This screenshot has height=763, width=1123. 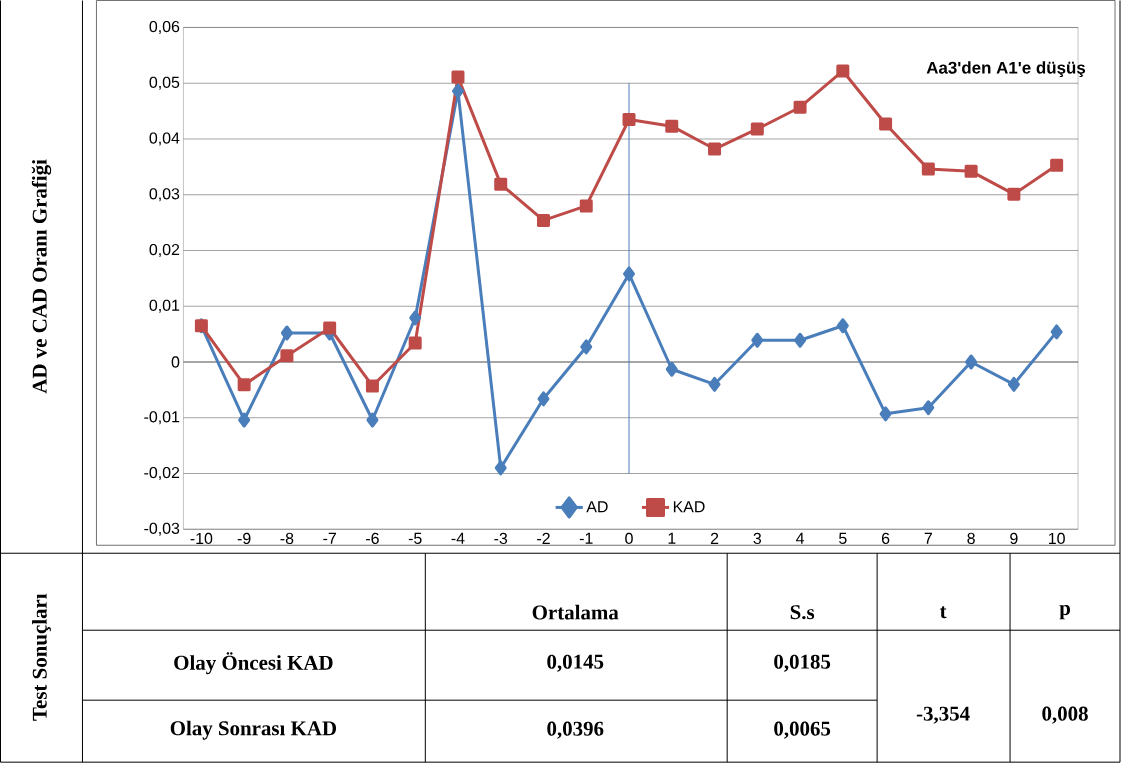 I want to click on text: 0,0185, so click(x=802, y=663).